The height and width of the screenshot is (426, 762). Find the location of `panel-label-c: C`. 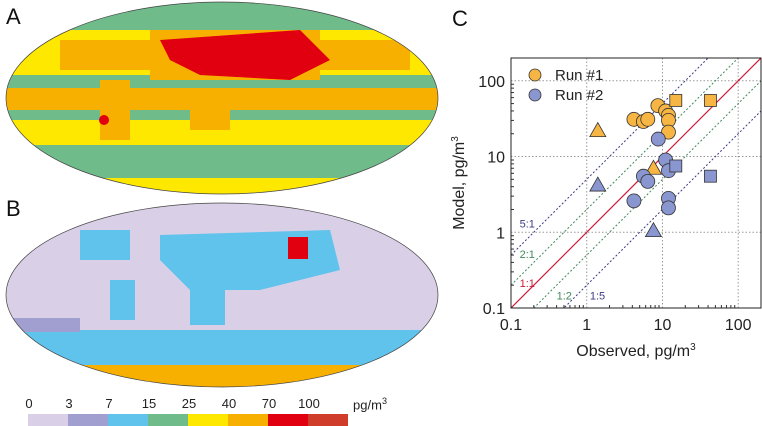

panel-label-c: C is located at coordinates (460, 18).